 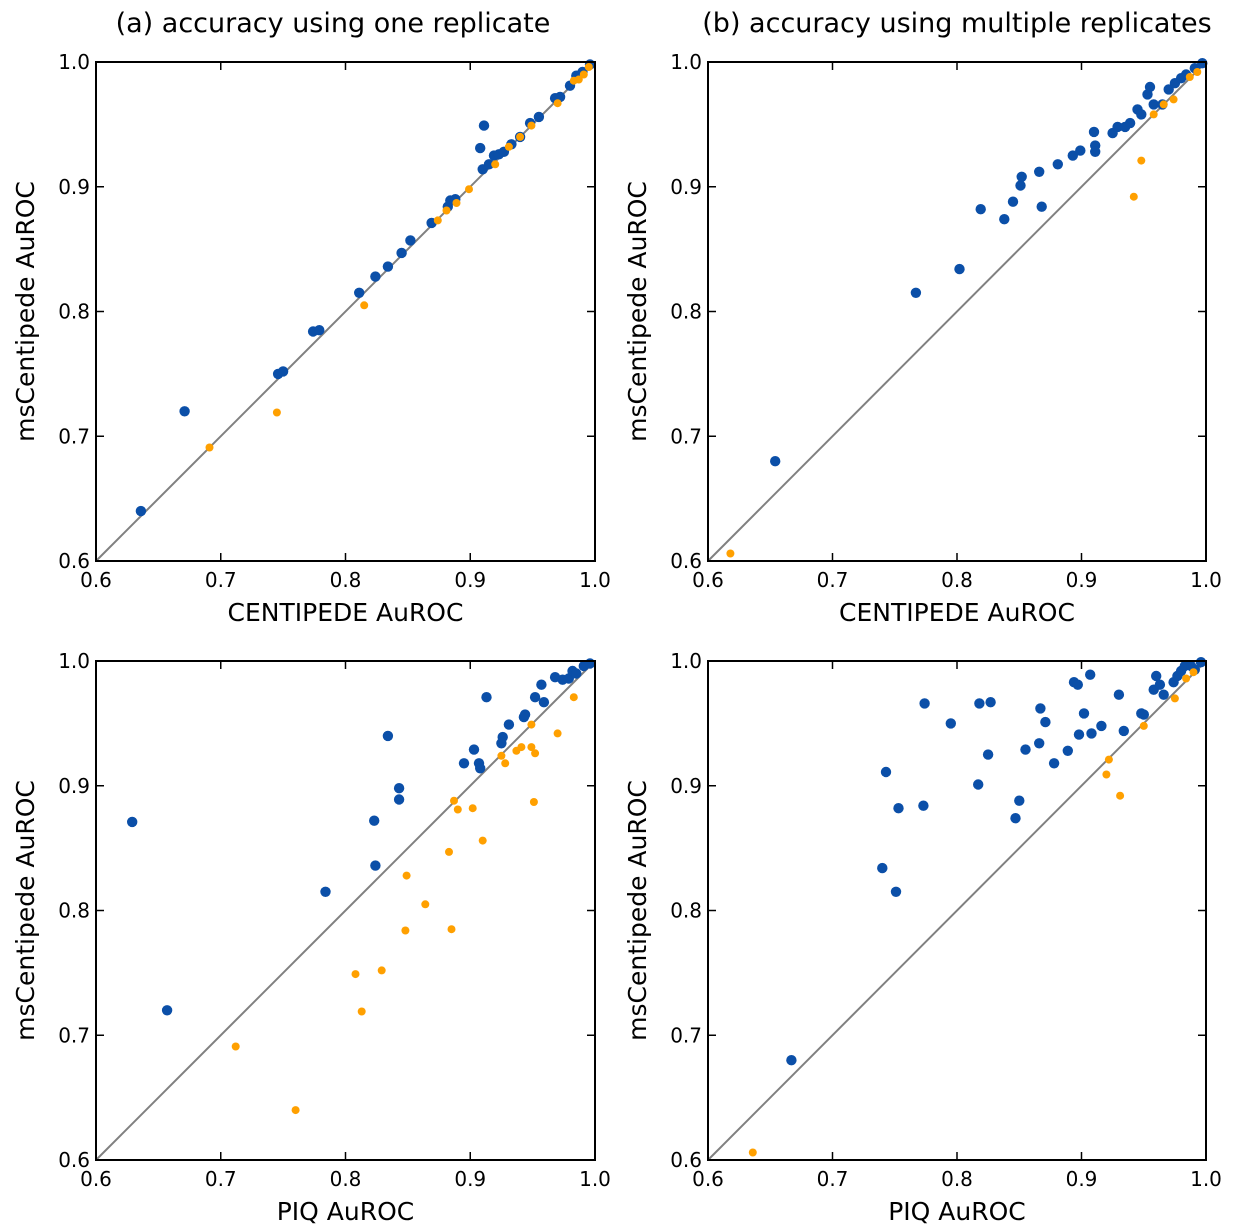 I want to click on column-title-b: (b) accuracy using multiple replicates, so click(x=956, y=23).